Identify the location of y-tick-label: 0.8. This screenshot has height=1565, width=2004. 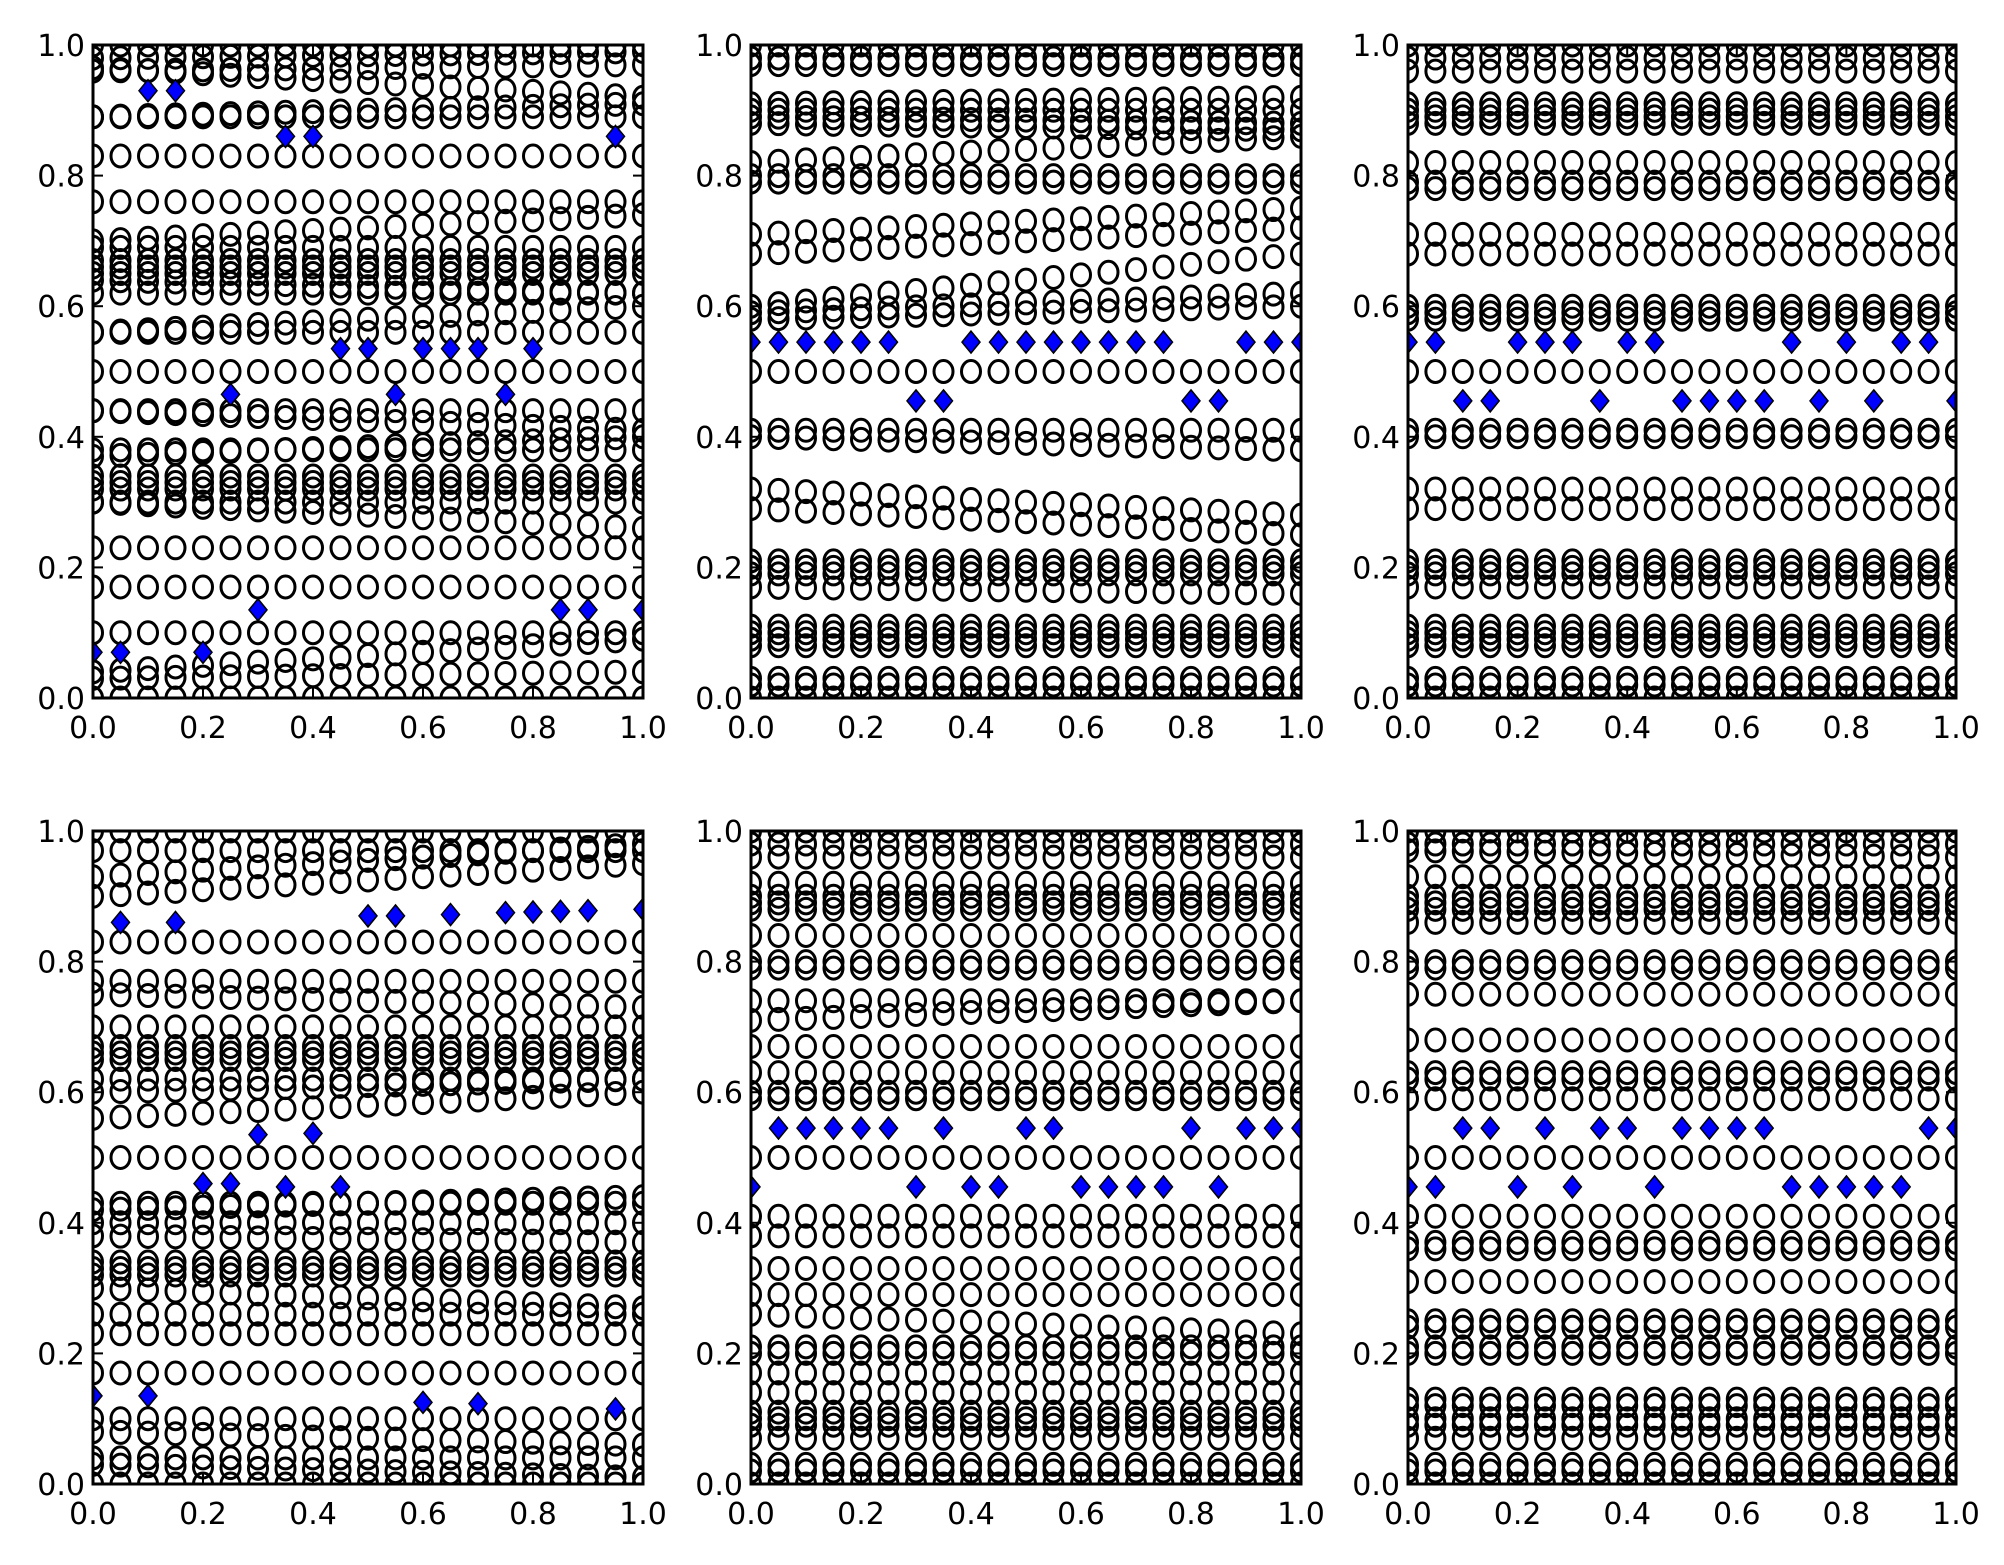
(61, 177).